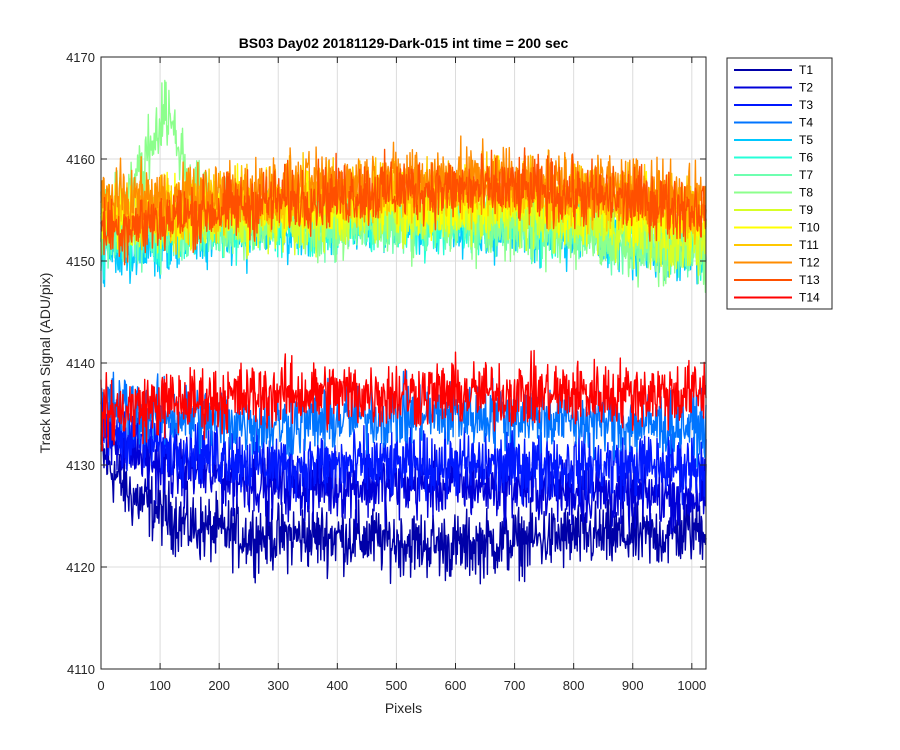 This screenshot has height=750, width=900. Describe the element at coordinates (100, 685) in the screenshot. I see `x-tick-label: 0` at that location.